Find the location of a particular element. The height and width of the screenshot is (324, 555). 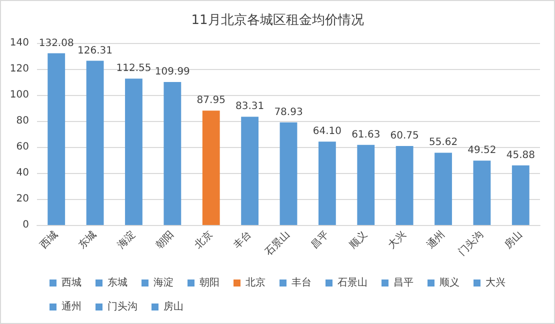

data-label: 109.99 is located at coordinates (172, 72).